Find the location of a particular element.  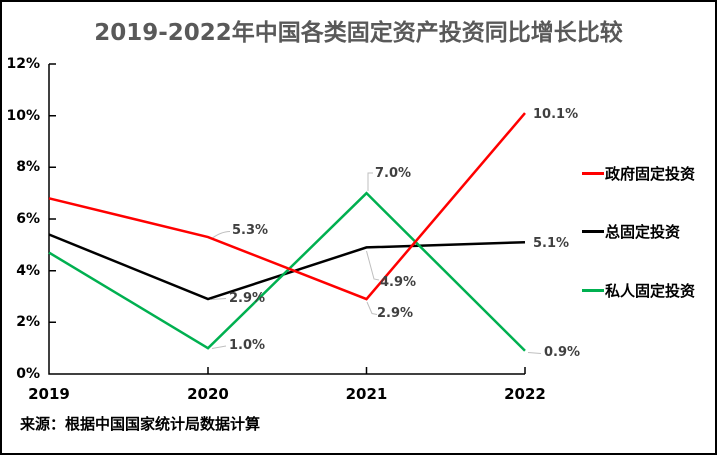

chart-title: 2019-2022年中国各类固定资产投资同比增长比较 is located at coordinates (358, 33).